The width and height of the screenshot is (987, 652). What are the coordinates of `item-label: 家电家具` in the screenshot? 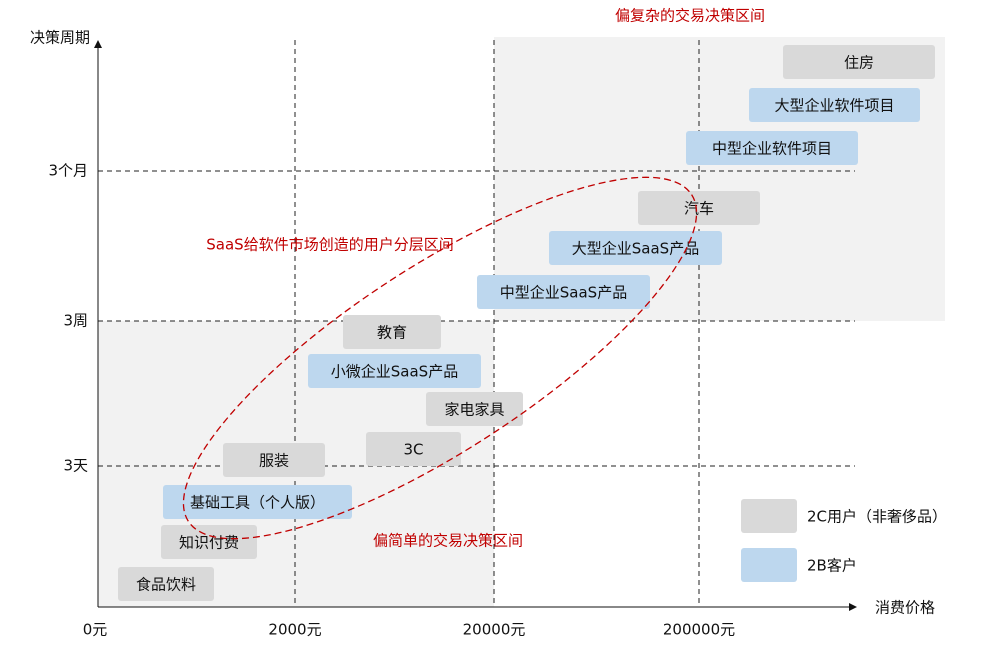 It's located at (474, 410).